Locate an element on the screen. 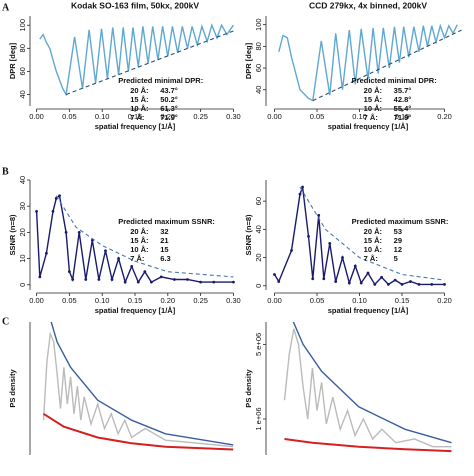  annotation-value: 29 is located at coordinates (398, 240).